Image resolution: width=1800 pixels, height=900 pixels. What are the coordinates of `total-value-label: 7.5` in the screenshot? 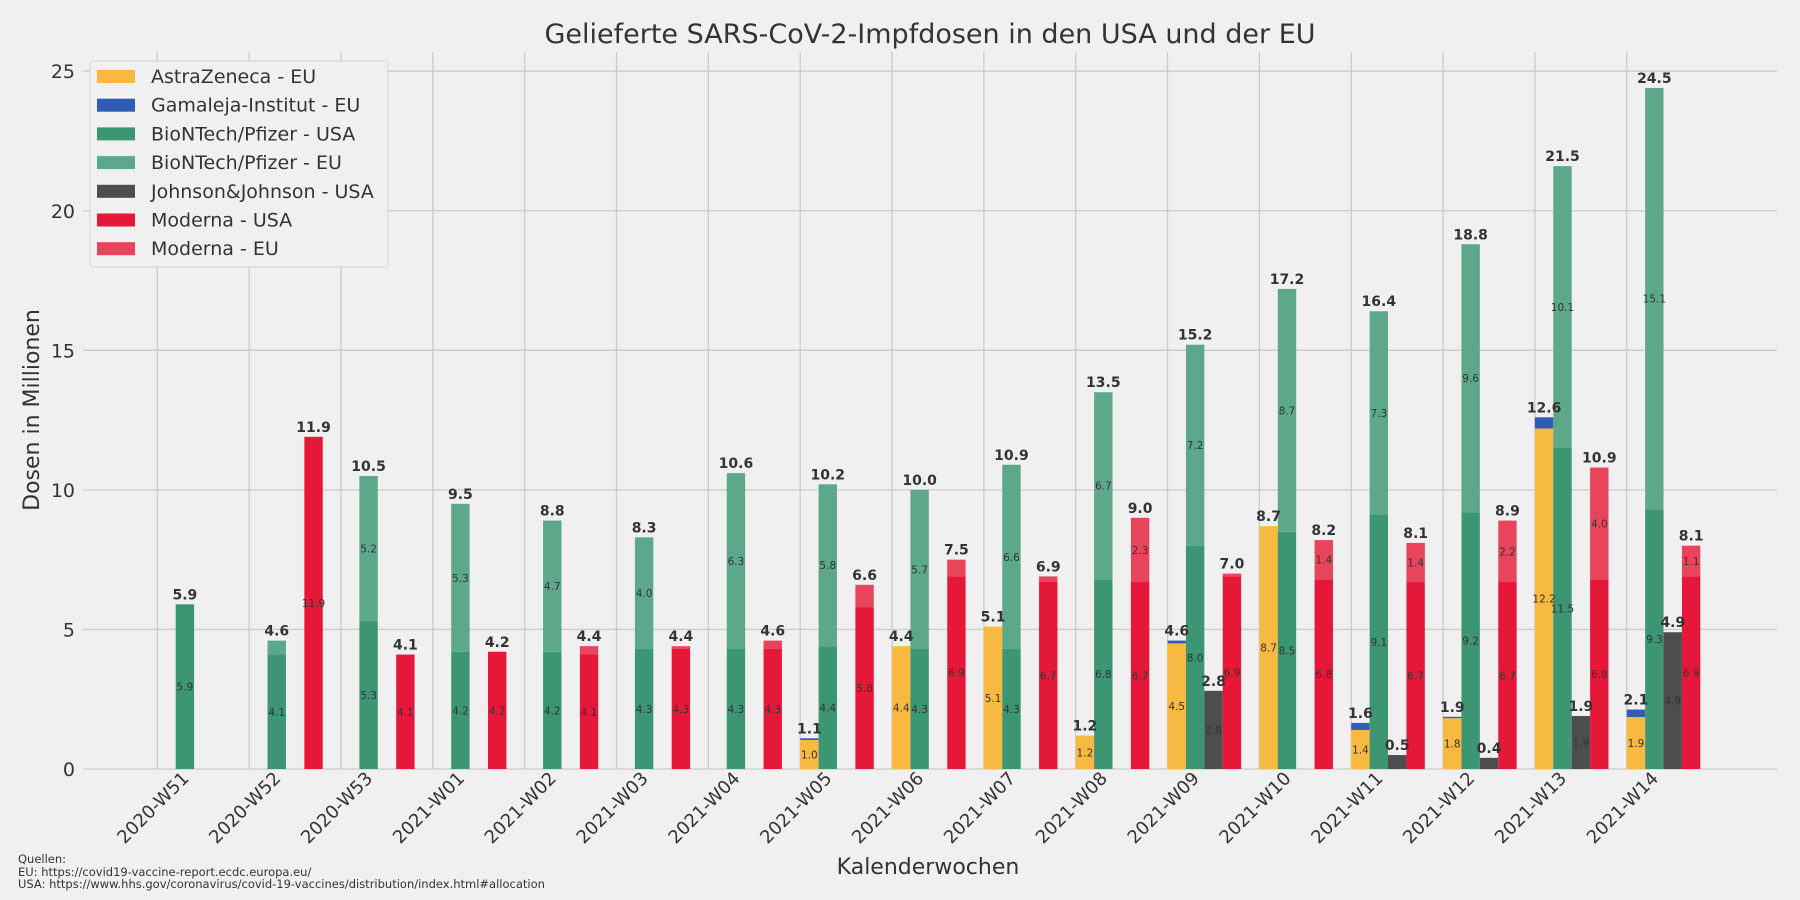 It's located at (956, 551).